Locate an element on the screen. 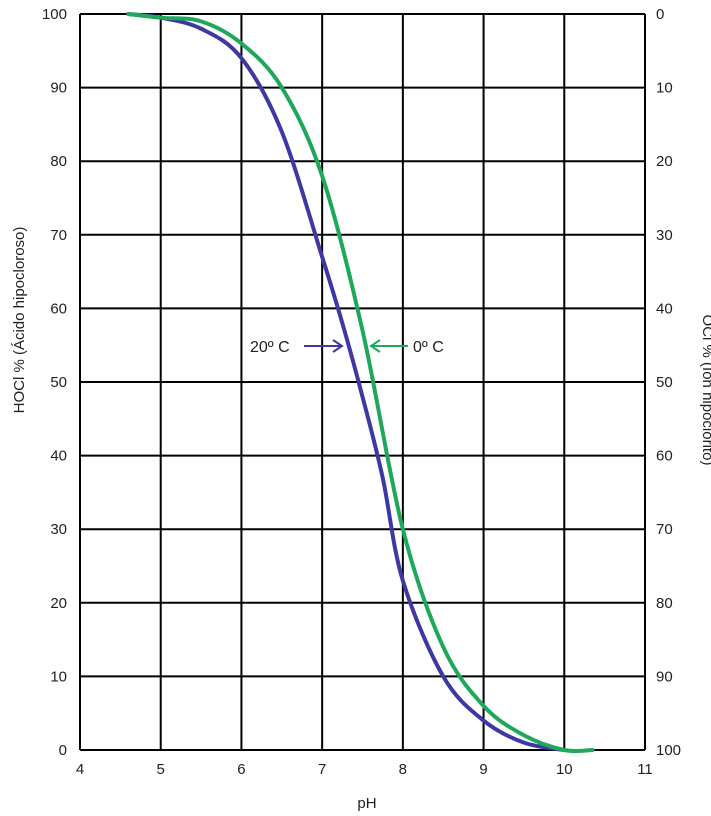 The height and width of the screenshot is (816, 711). left-y-tick-label: 60 is located at coordinates (58, 308).